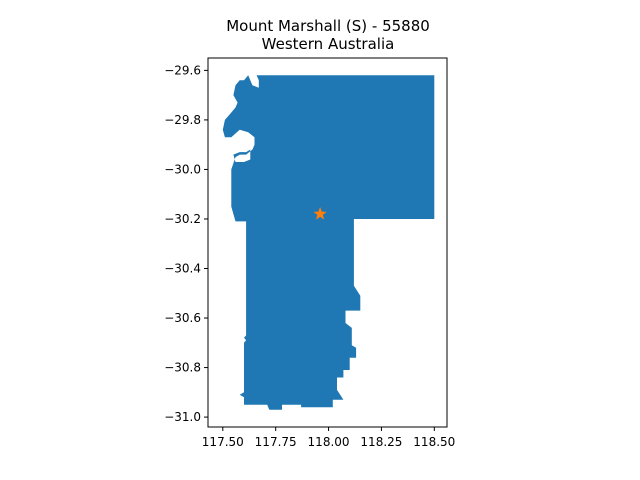 The image size is (640, 480). Describe the element at coordinates (186, 243) in the screenshot. I see `y-axis-ticks: −29.6 −29.8 −30.0 −30.2 −30.4 −30.6 −30.8 −31.0` at that location.